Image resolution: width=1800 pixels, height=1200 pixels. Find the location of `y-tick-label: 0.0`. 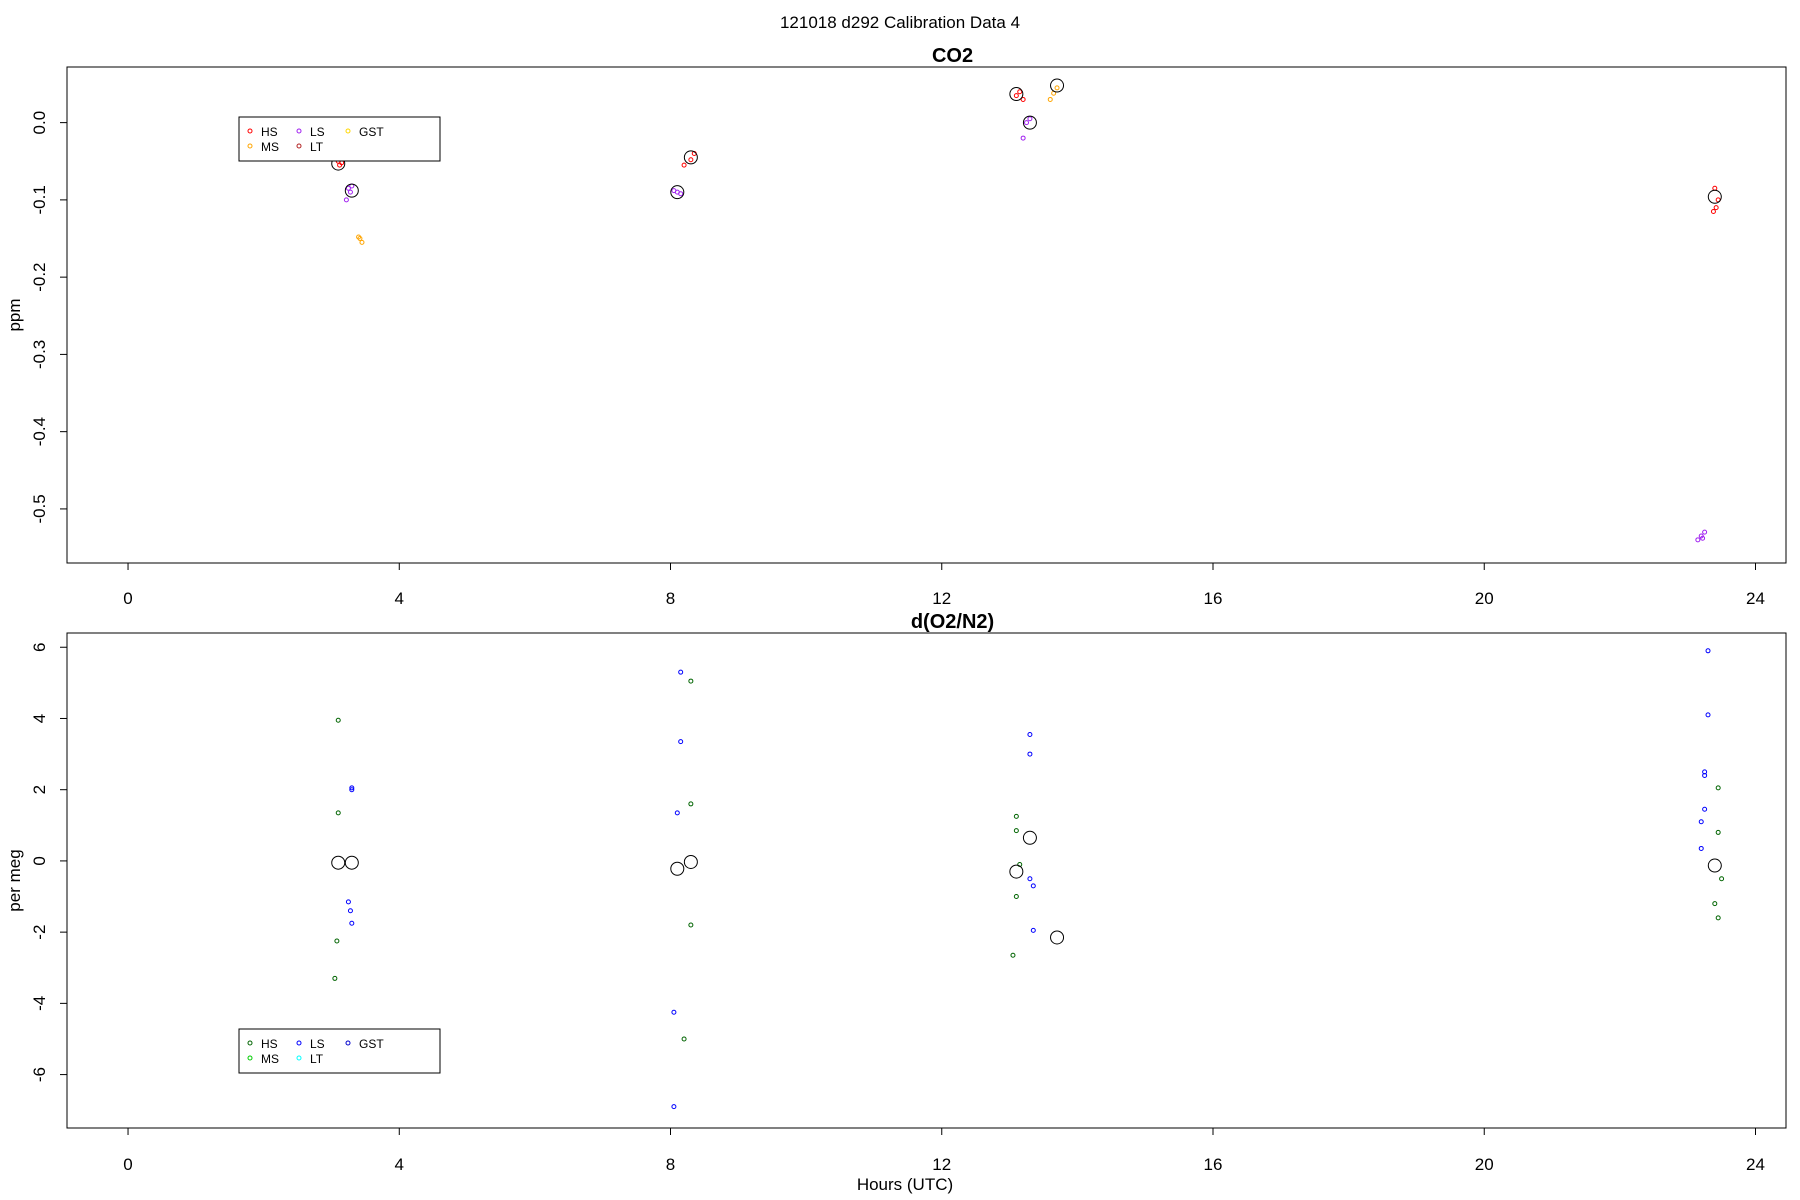

y-tick-label: 0.0 is located at coordinates (39, 123).